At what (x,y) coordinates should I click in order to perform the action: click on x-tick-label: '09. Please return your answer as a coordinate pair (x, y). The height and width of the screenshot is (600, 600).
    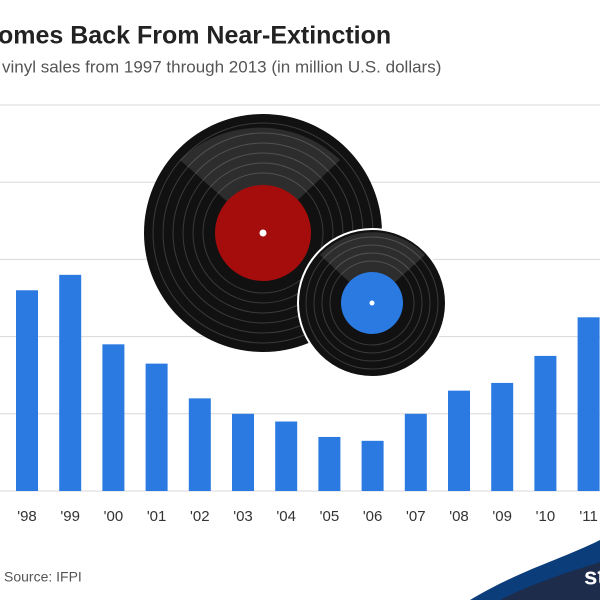
    Looking at the image, I should click on (502, 516).